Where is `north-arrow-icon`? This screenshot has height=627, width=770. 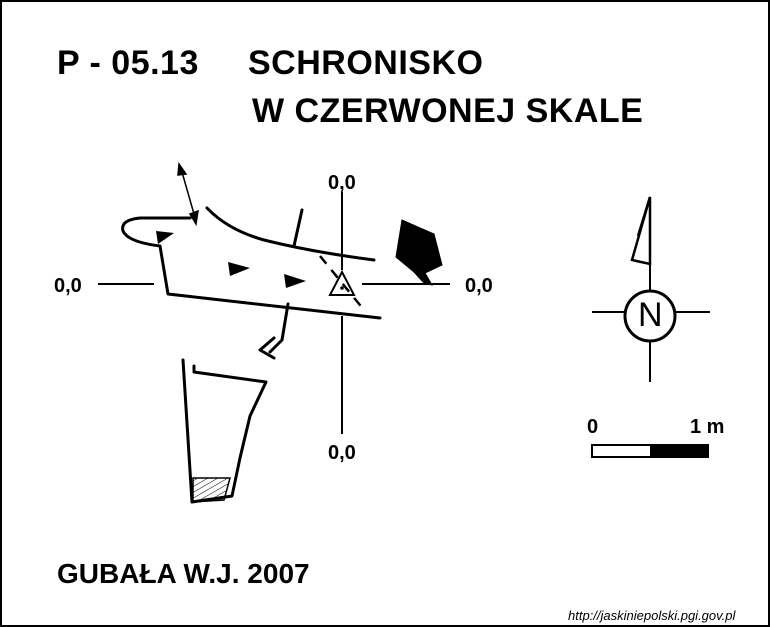
north-arrow-icon is located at coordinates (651, 289).